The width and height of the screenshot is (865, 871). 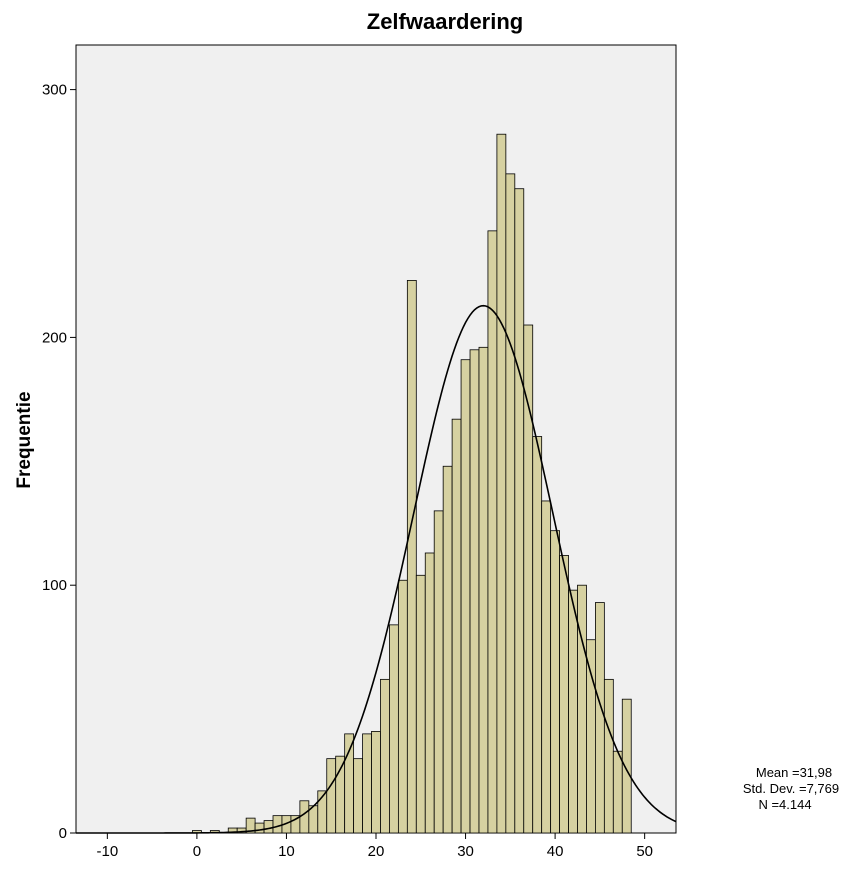 I want to click on chart-title: Zelfwaardering, so click(x=445, y=21).